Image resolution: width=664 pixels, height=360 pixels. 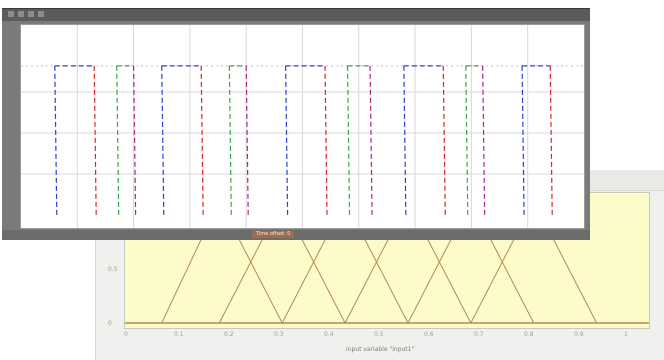 What do you see at coordinates (626, 334) in the screenshot?
I see `mf-x-tick: 1` at bounding box center [626, 334].